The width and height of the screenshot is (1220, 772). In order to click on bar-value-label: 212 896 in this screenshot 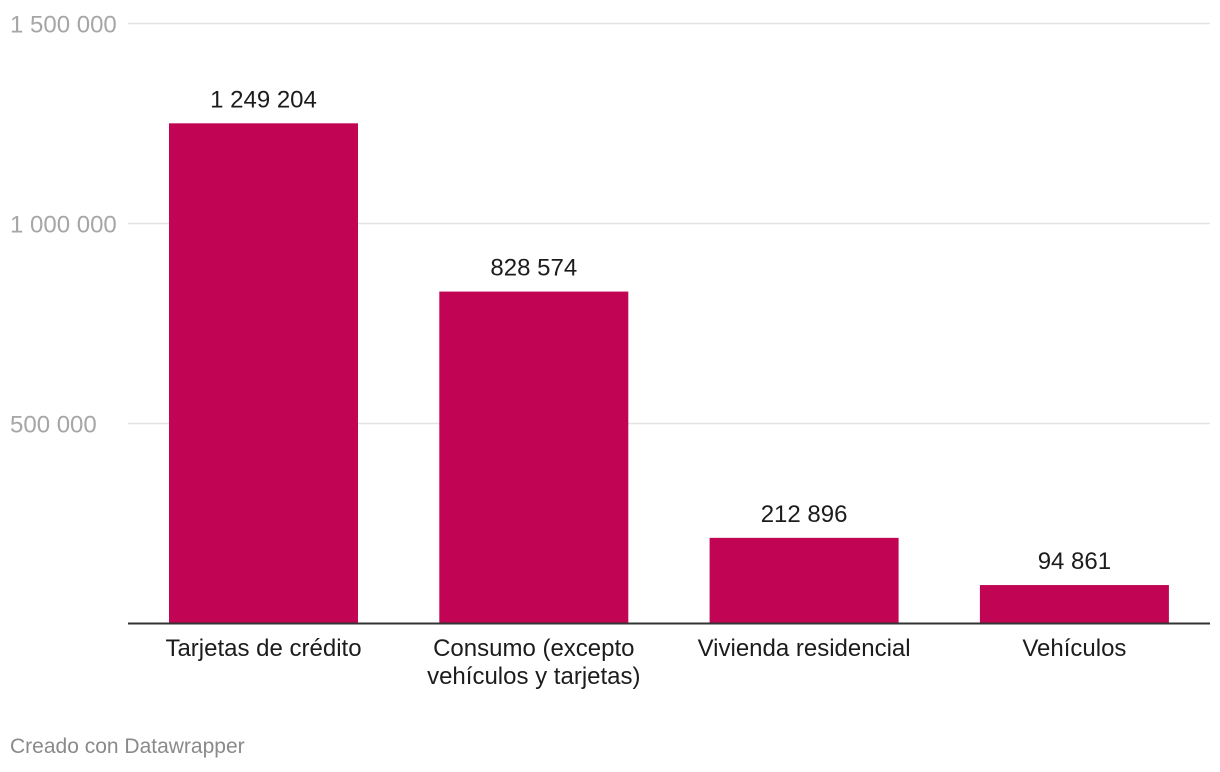, I will do `click(804, 514)`.